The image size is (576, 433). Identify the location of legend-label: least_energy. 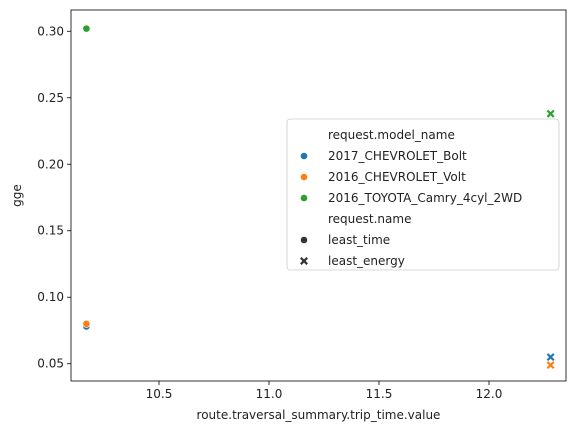
(366, 261).